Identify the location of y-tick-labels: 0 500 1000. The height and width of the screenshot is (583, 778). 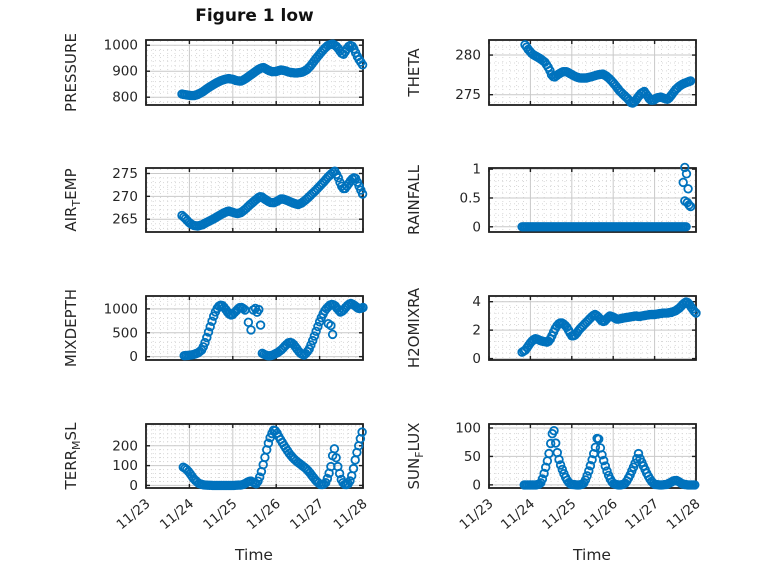
(121, 333).